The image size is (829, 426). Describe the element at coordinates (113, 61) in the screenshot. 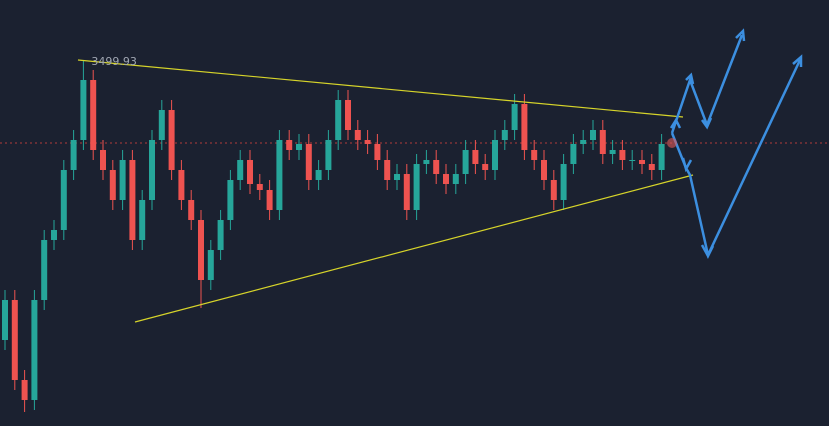

I see `peak-label: 3499.93` at that location.